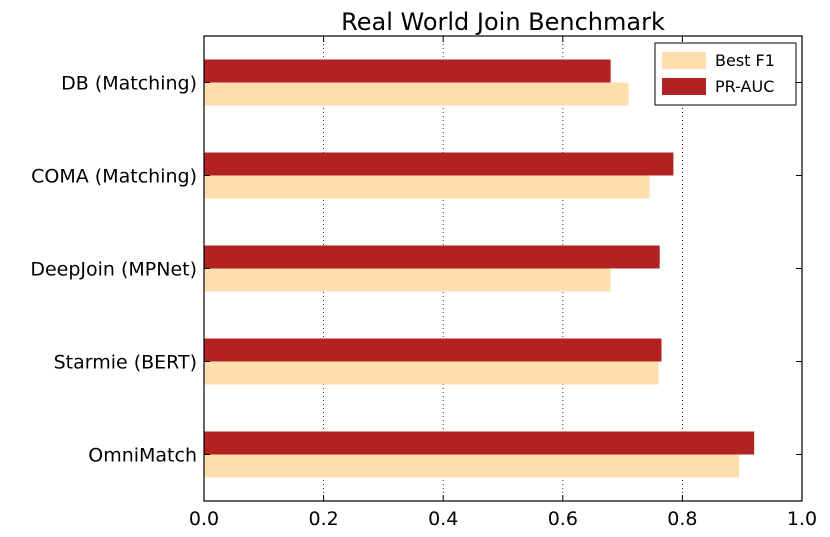 The width and height of the screenshot is (830, 537). What do you see at coordinates (113, 270) in the screenshot?
I see `y-tick-label: DeepJoin (MPNet)` at bounding box center [113, 270].